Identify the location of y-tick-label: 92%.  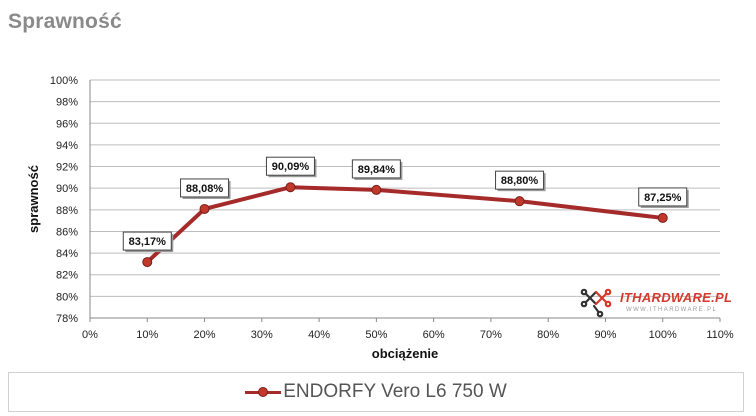
(67, 168).